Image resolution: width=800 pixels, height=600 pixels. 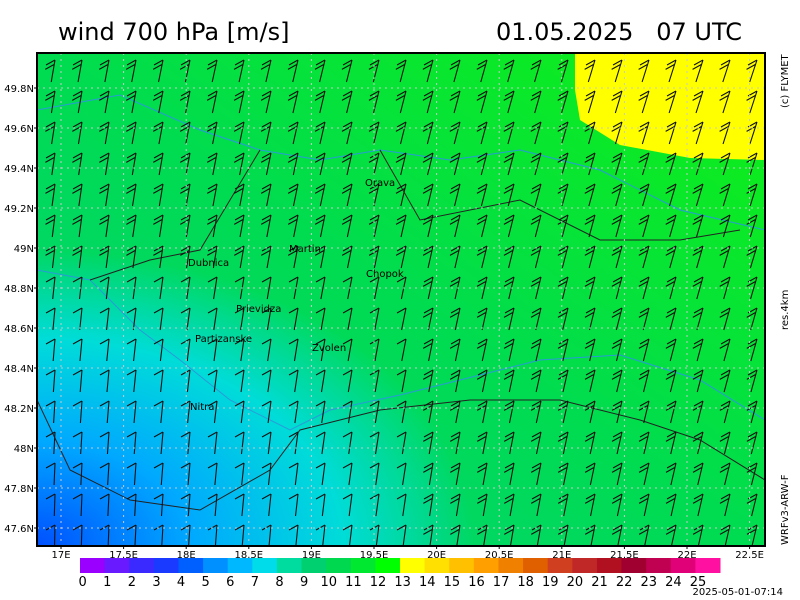 I want to click on lat-tick-label: 48.8N, so click(x=19, y=289).